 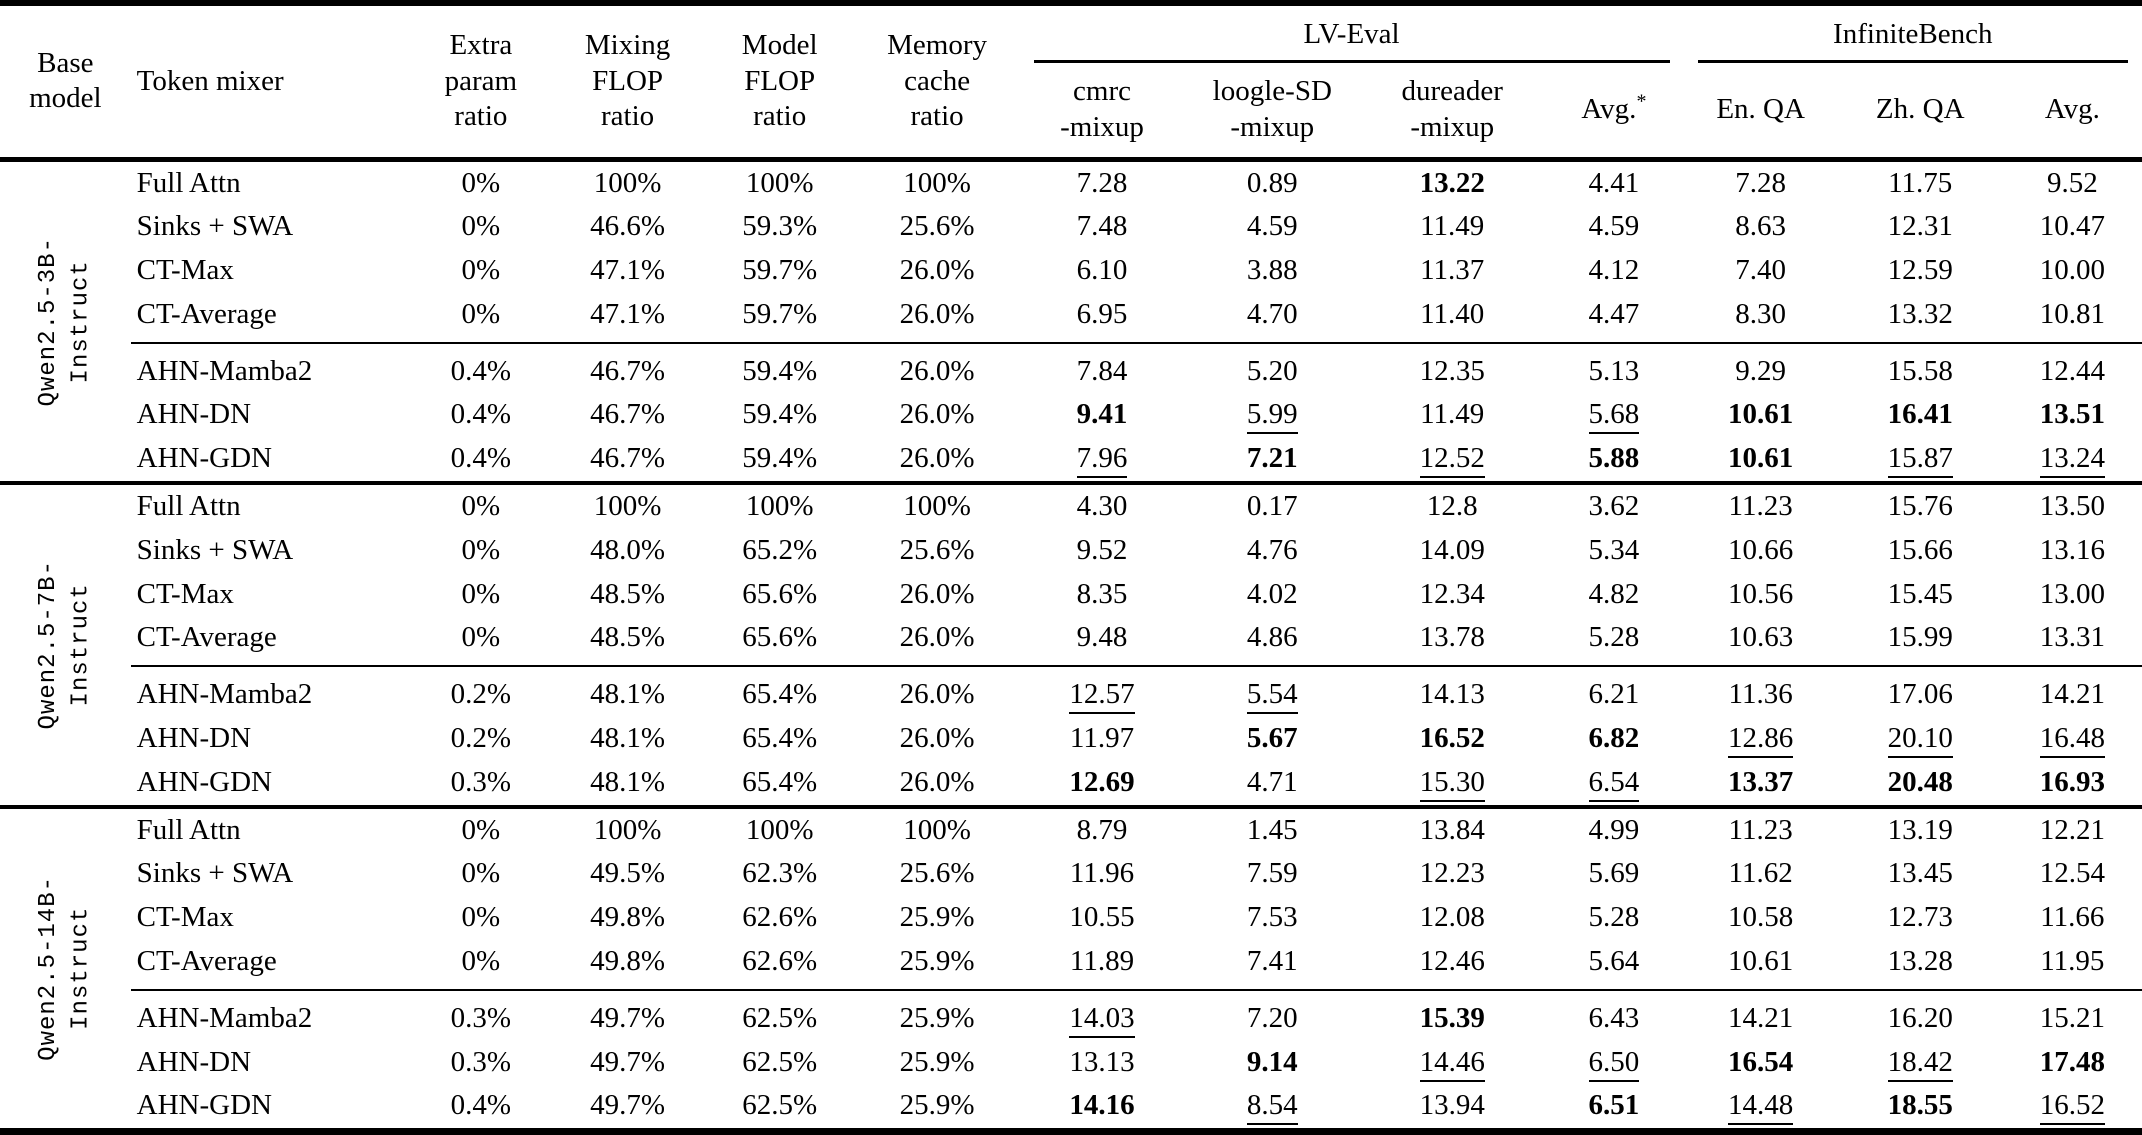 I want to click on value-cell: 9.52, so click(x=2072, y=182).